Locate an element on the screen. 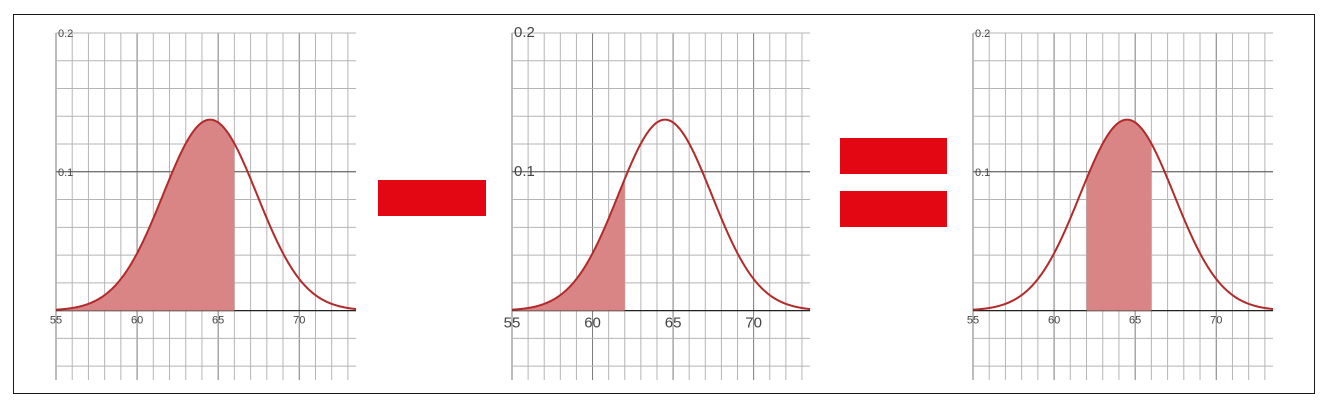 This screenshot has width=1330, height=406. minus-sign is located at coordinates (432, 198).